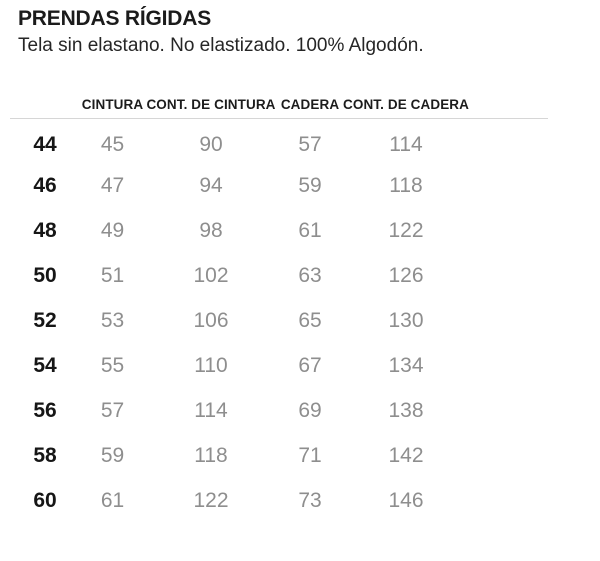 This screenshot has width=600, height=561. What do you see at coordinates (45, 410) in the screenshot?
I see `size-cell: 56` at bounding box center [45, 410].